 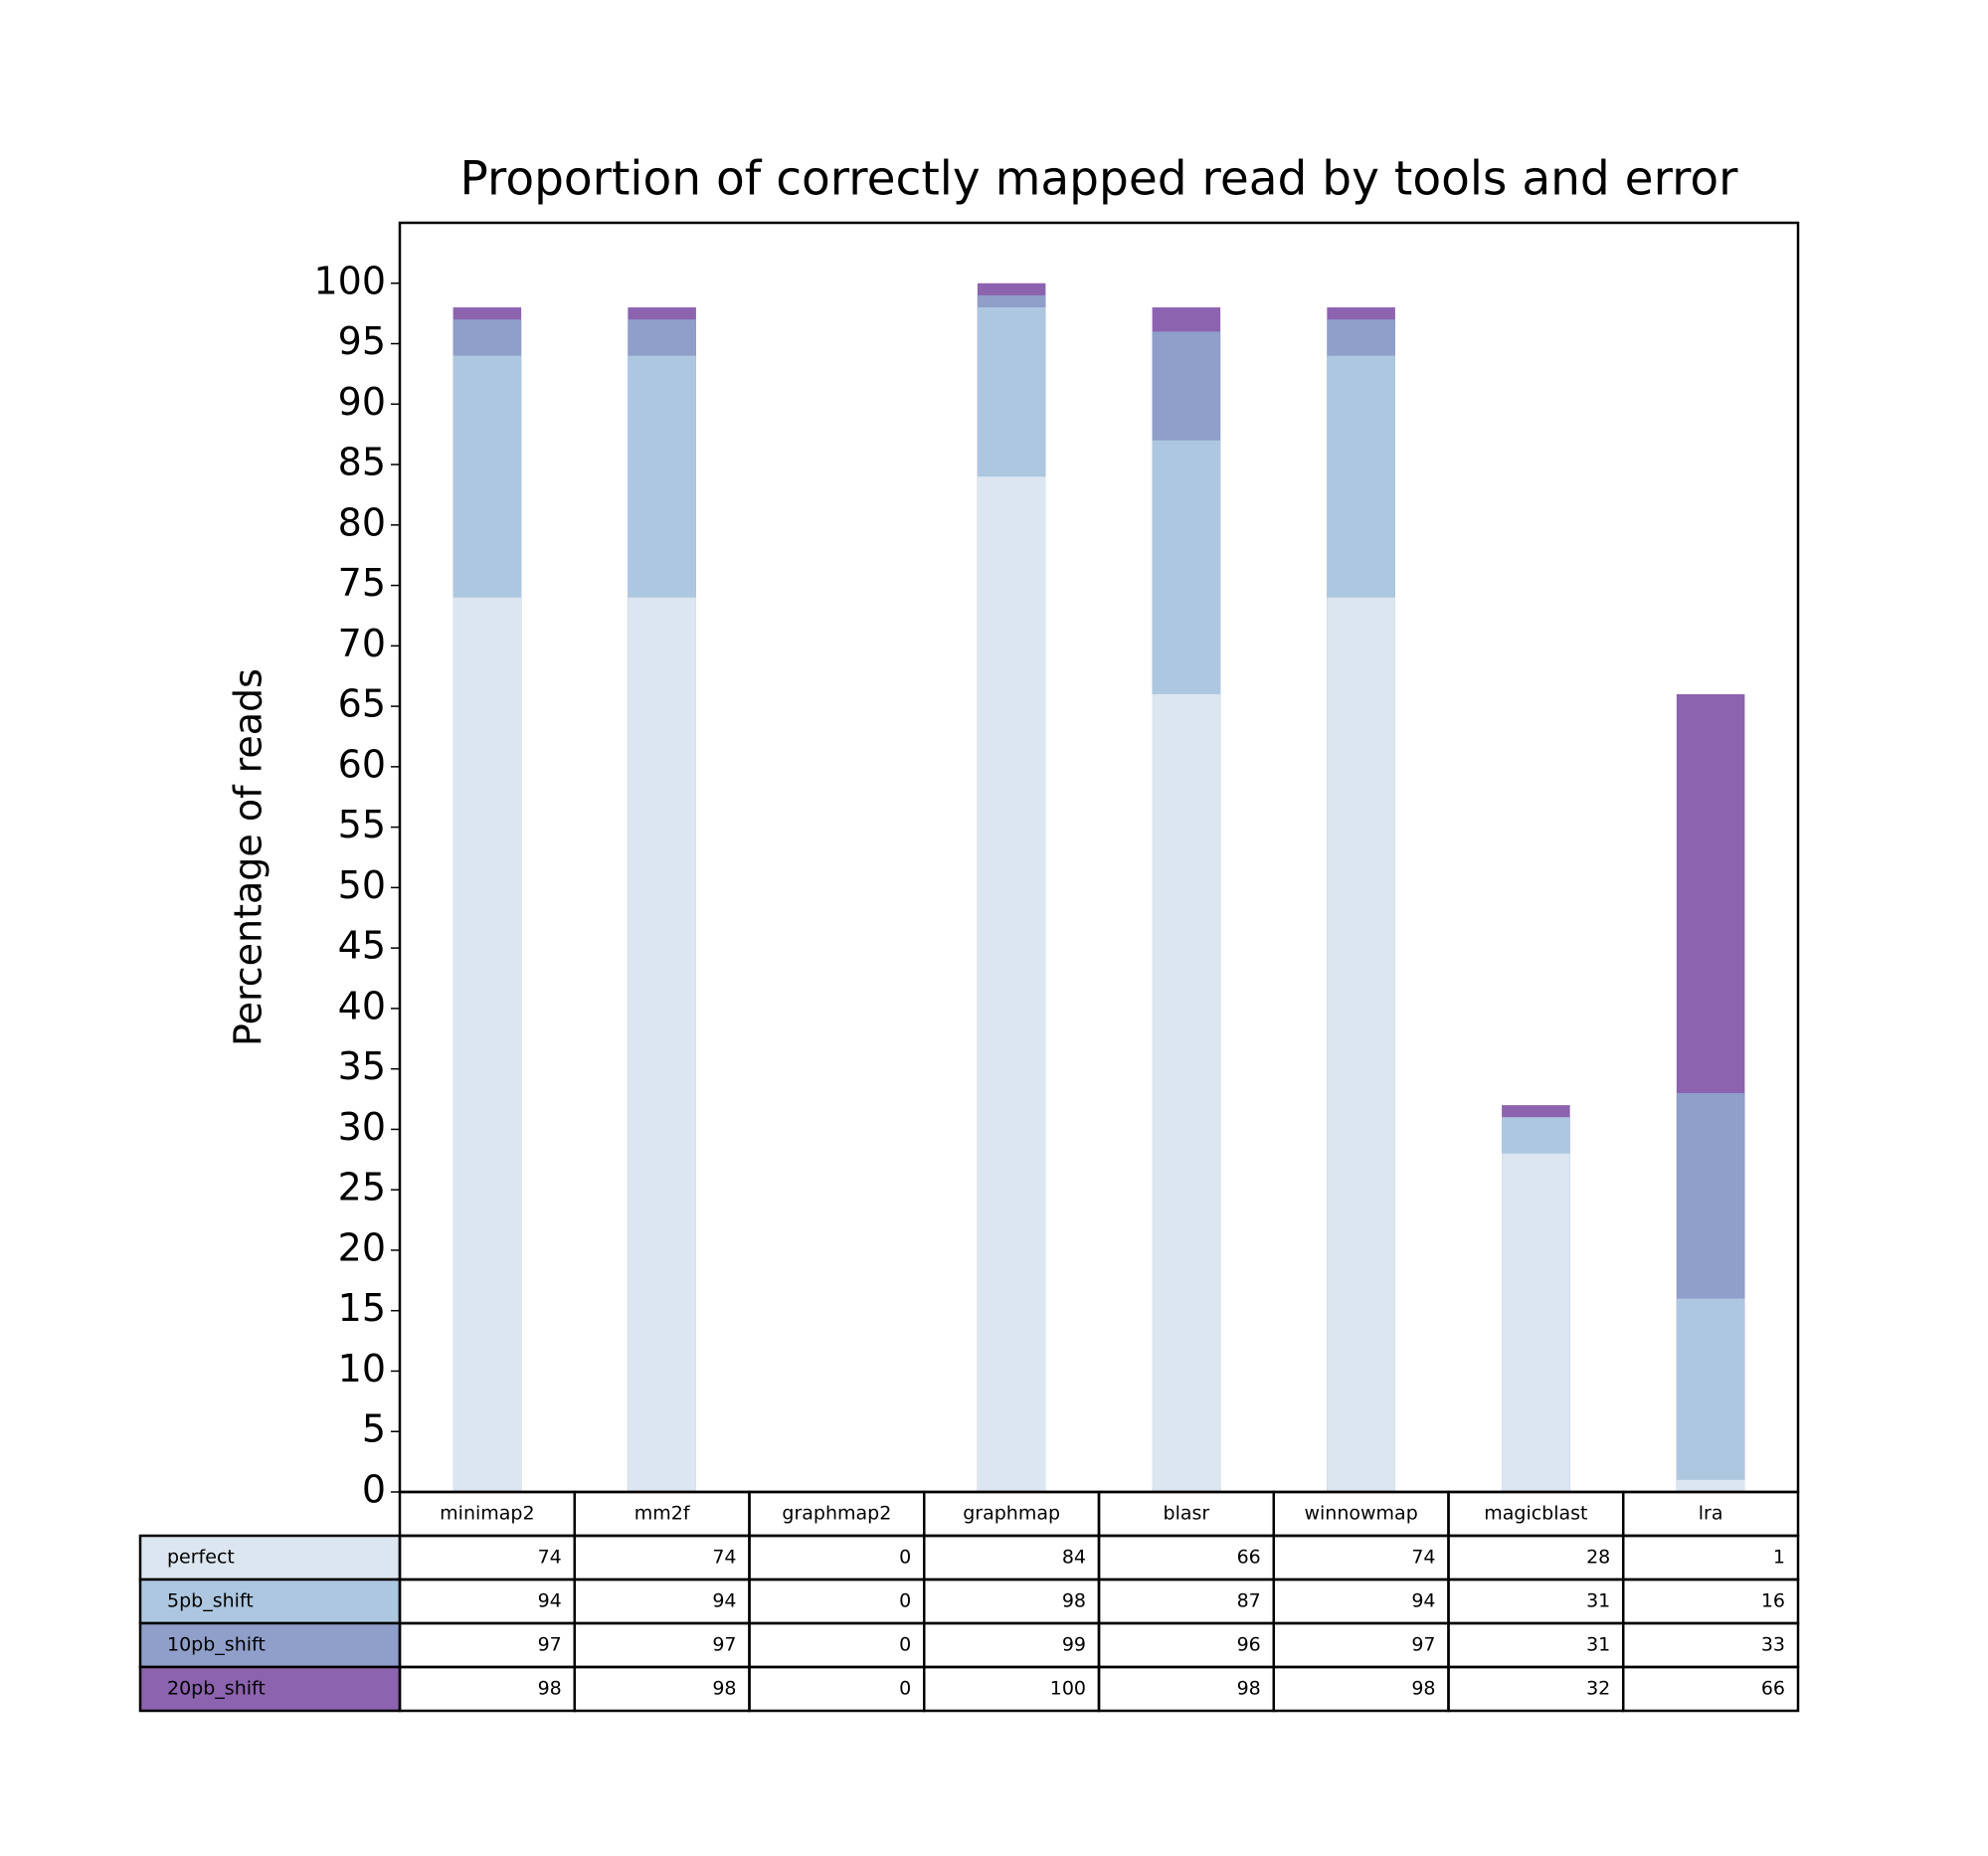 I want to click on table-column-header: winnowmap, so click(x=1360, y=1514).